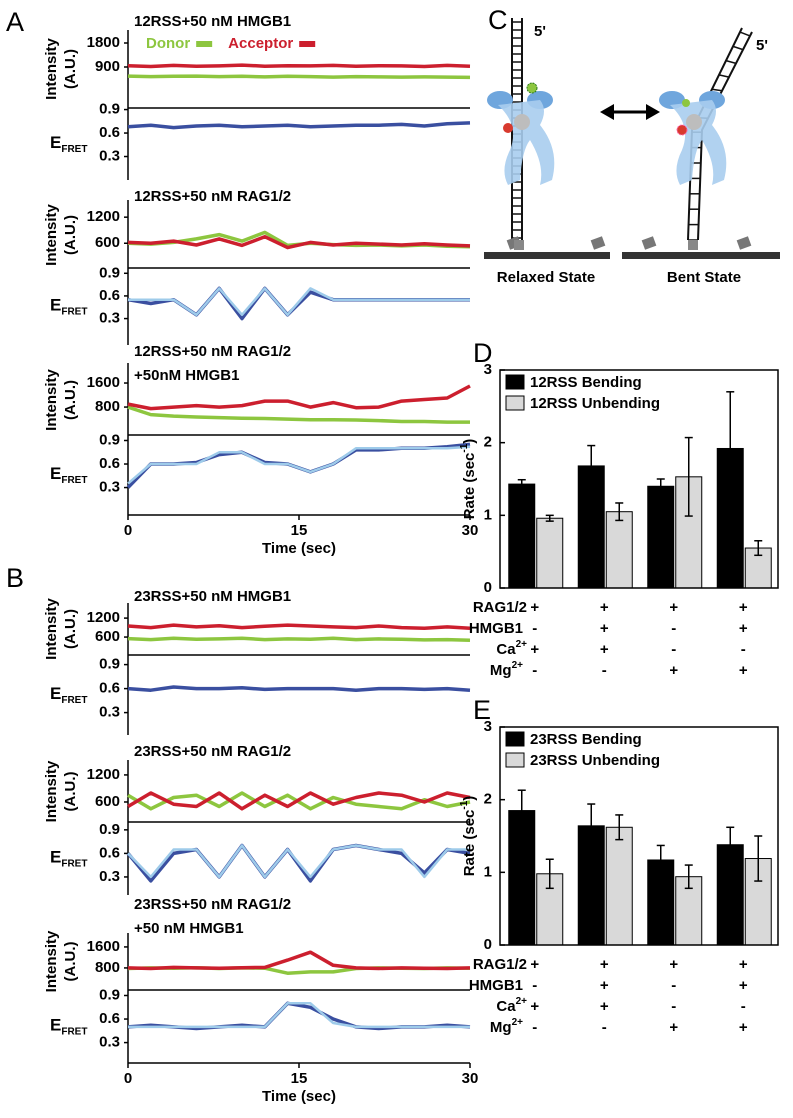 This screenshot has height=1118, width=793. What do you see at coordinates (501, 670) in the screenshot?
I see `condition-name: Mg` at bounding box center [501, 670].